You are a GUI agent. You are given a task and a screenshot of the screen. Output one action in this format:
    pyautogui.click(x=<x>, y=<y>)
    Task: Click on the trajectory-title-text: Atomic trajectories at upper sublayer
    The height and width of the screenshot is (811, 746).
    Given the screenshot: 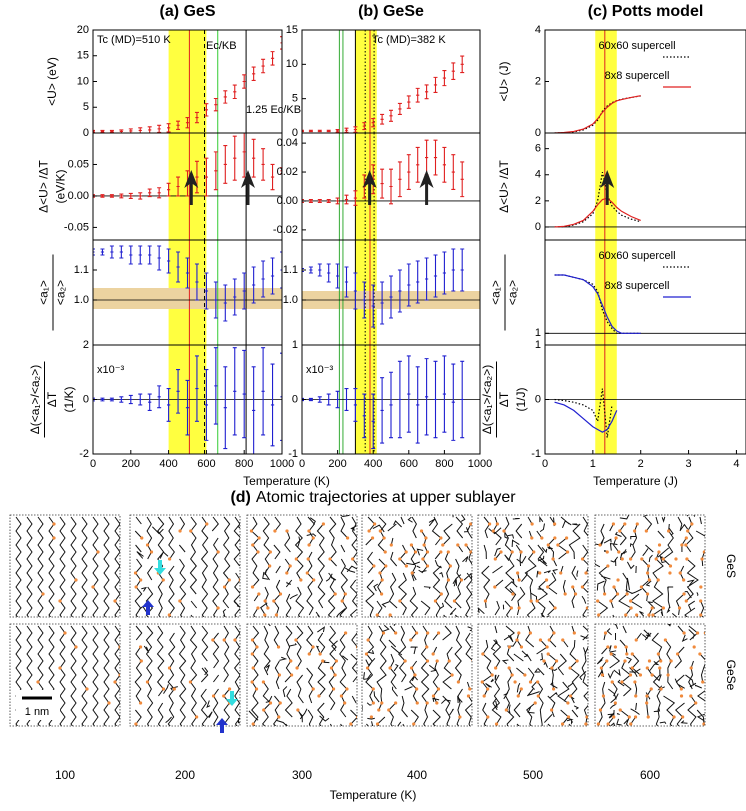 What is the action you would take?
    pyautogui.click(x=386, y=497)
    